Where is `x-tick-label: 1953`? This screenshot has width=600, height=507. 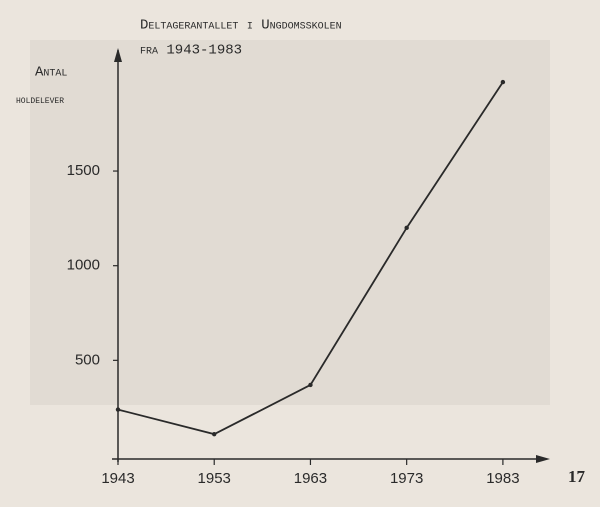
x-tick-label: 1953 is located at coordinates (214, 478).